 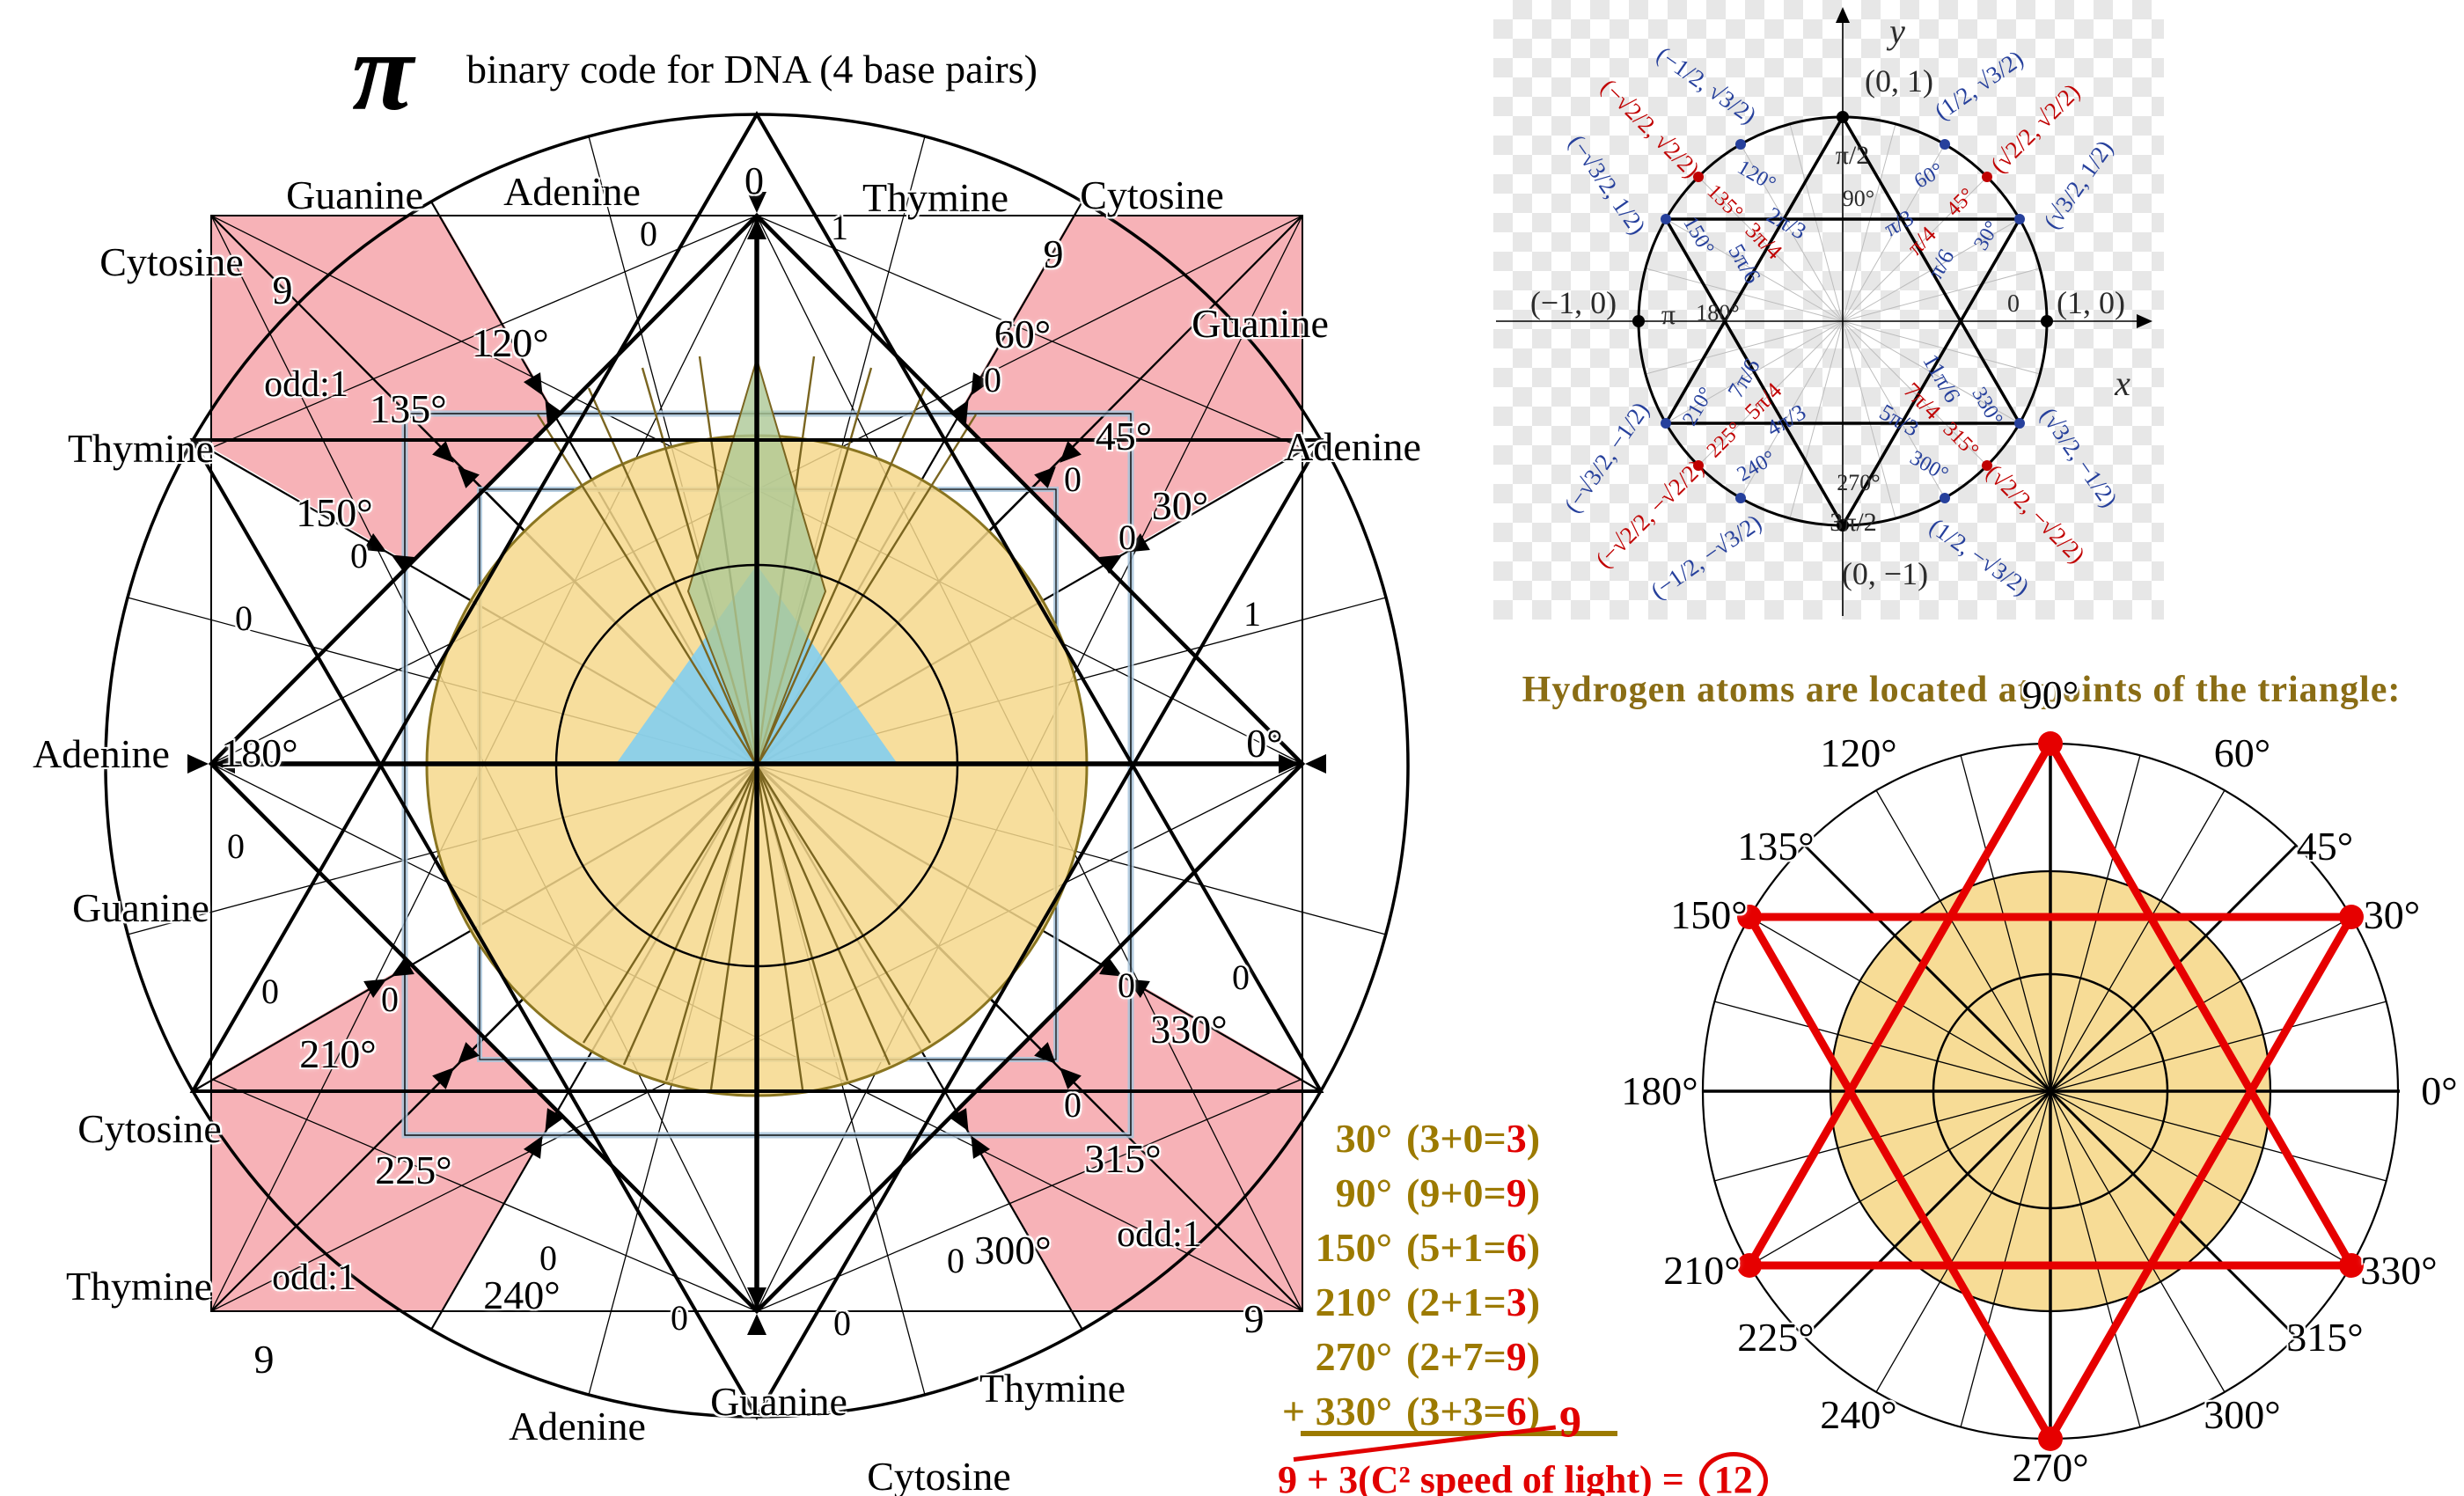 I want to click on calc-row: + 330° (3+3=6), so click(x=1467, y=1411).